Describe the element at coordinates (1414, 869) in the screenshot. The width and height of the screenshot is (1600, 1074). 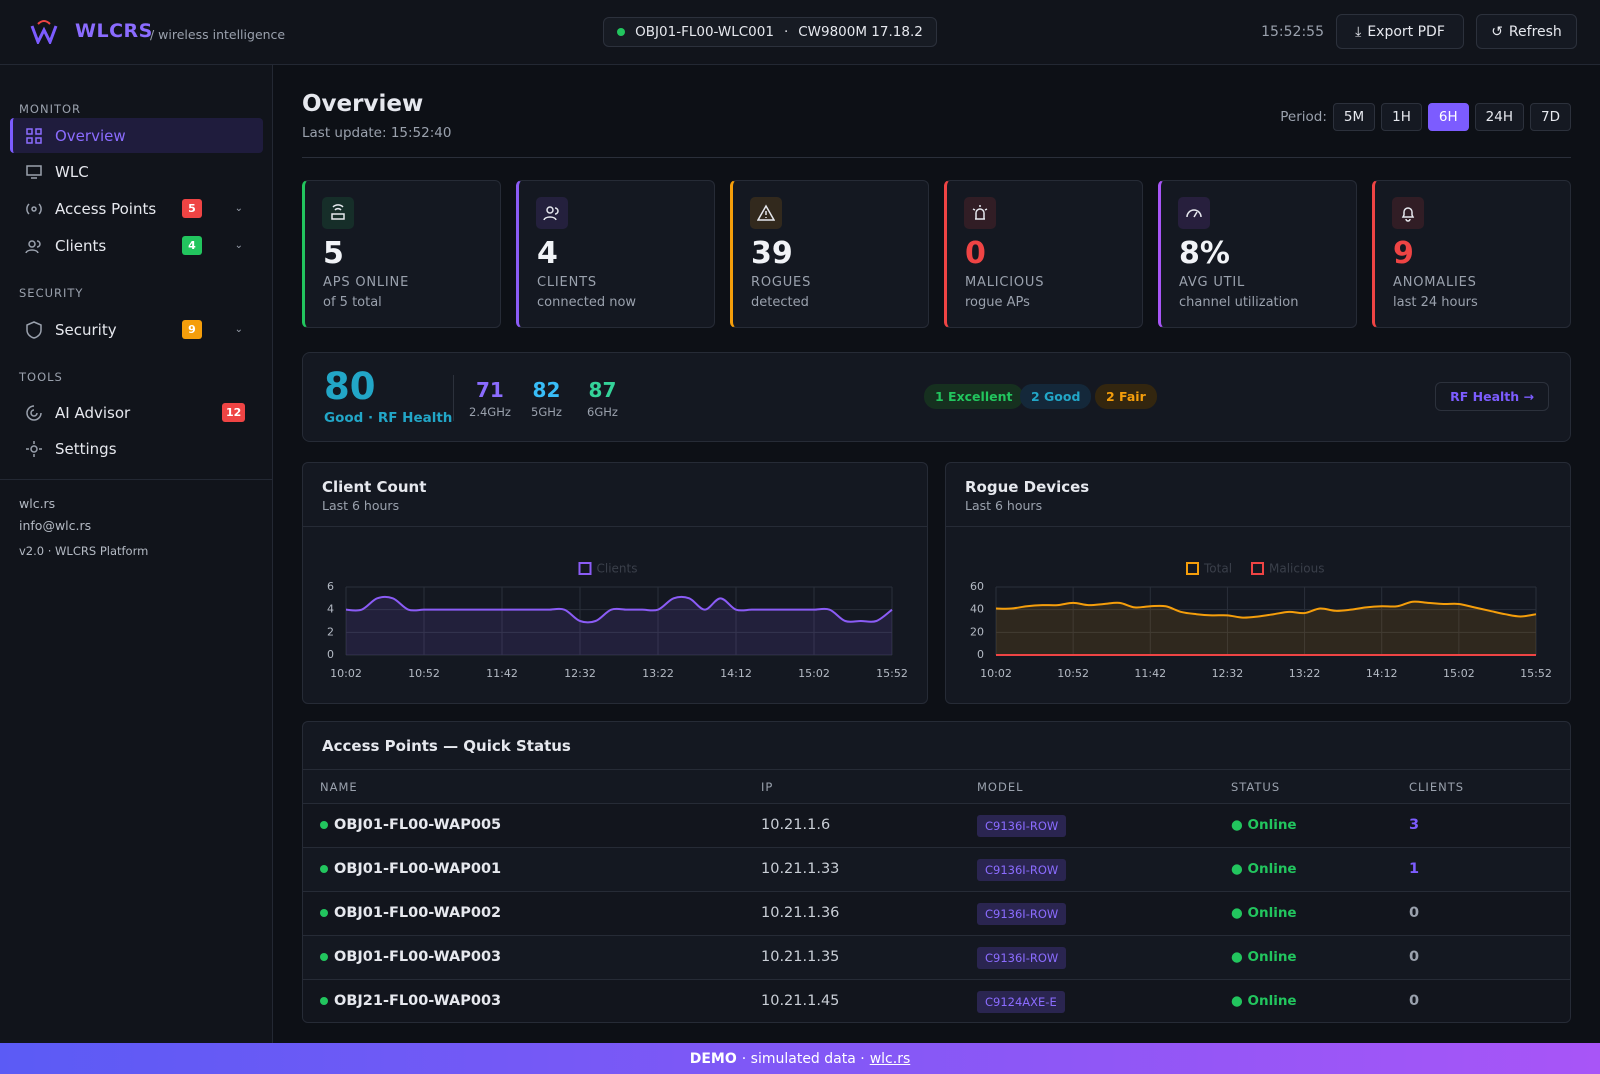
I see `ap-clients: 1` at that location.